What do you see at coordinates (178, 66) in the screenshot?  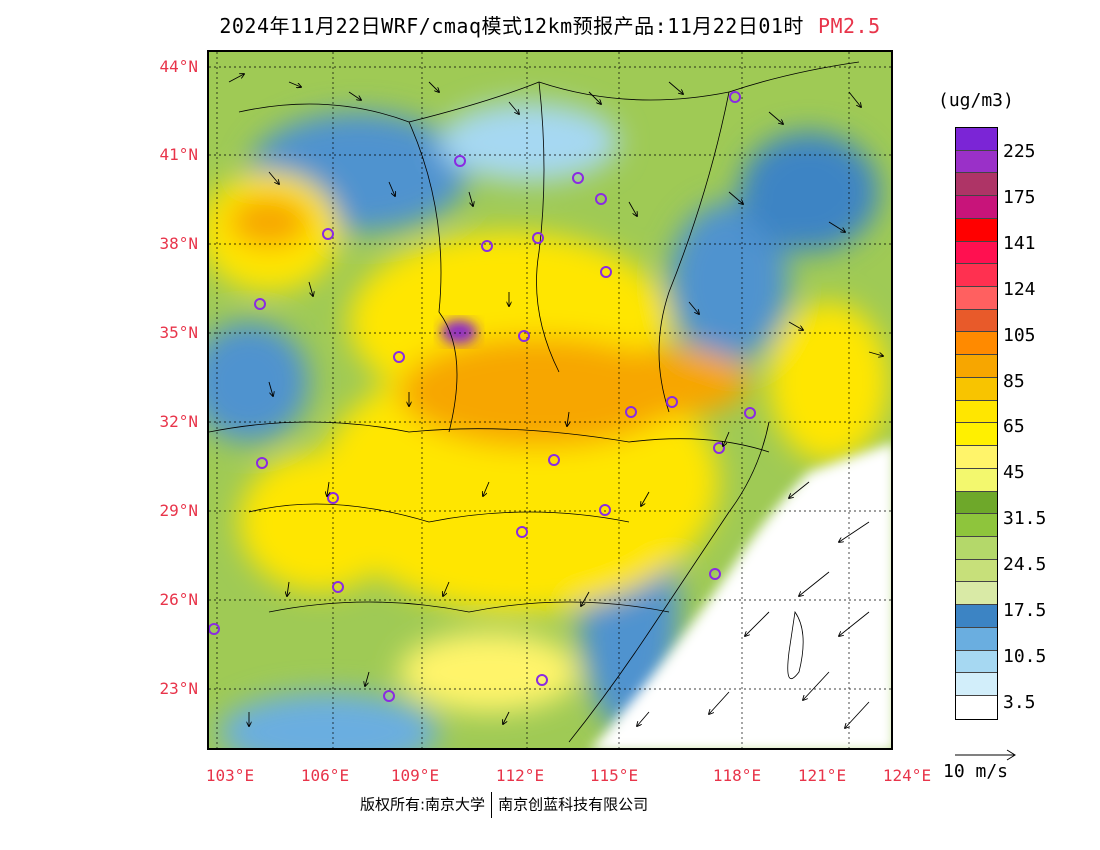 I see `lat-label: 44°N` at bounding box center [178, 66].